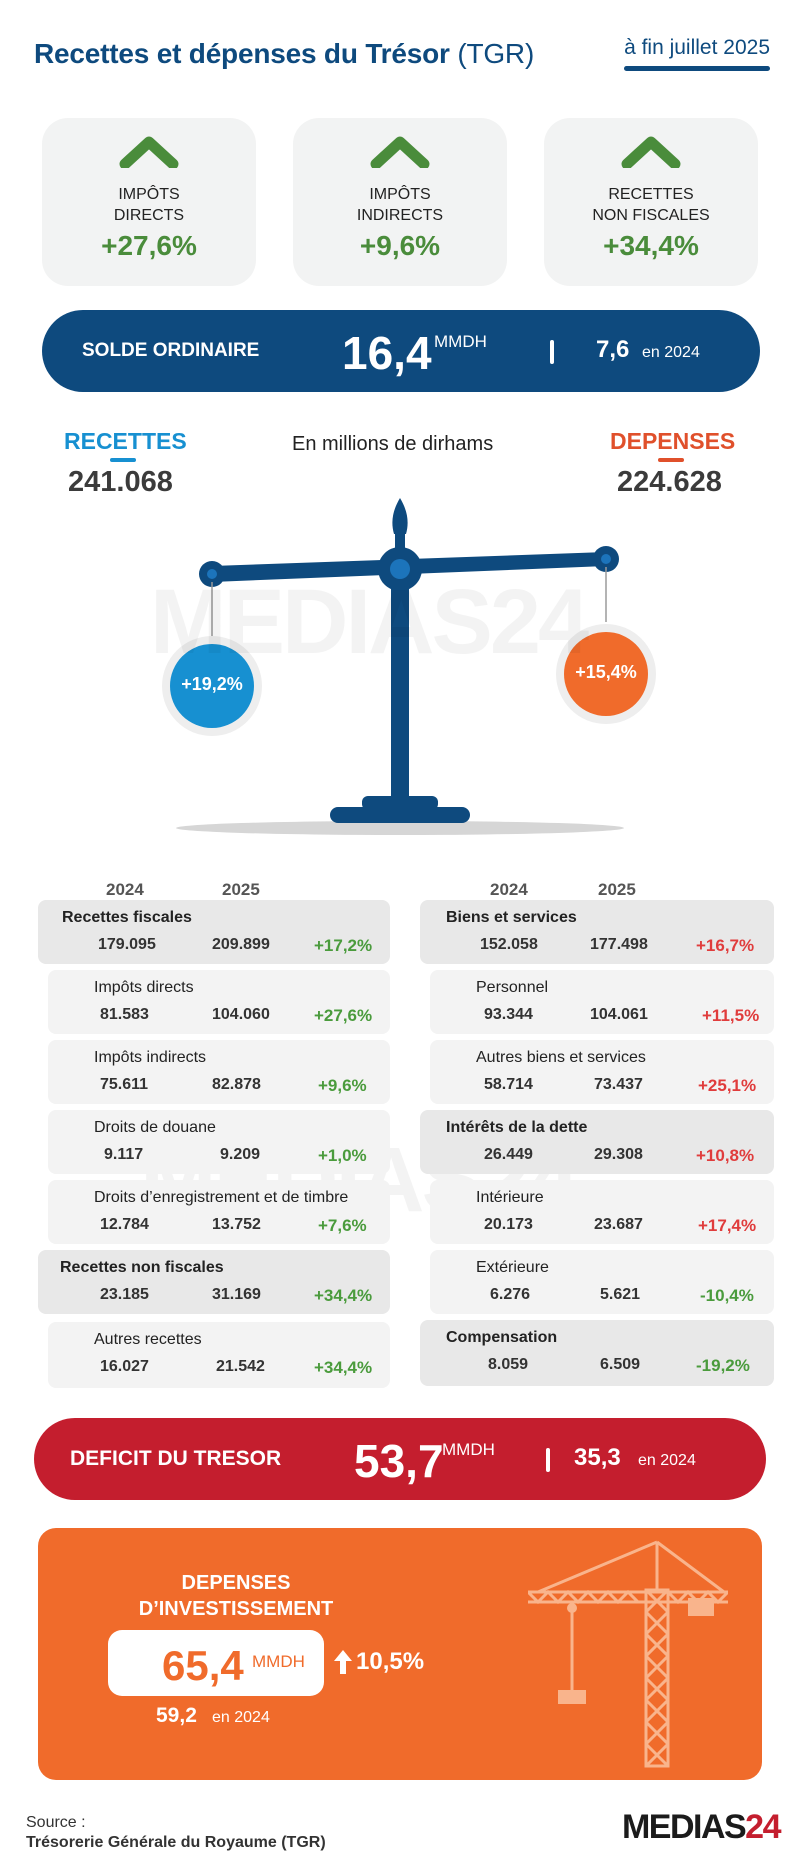 This screenshot has width=800, height=1869. What do you see at coordinates (723, 1365) in the screenshot?
I see `row-change: -19,2%` at bounding box center [723, 1365].